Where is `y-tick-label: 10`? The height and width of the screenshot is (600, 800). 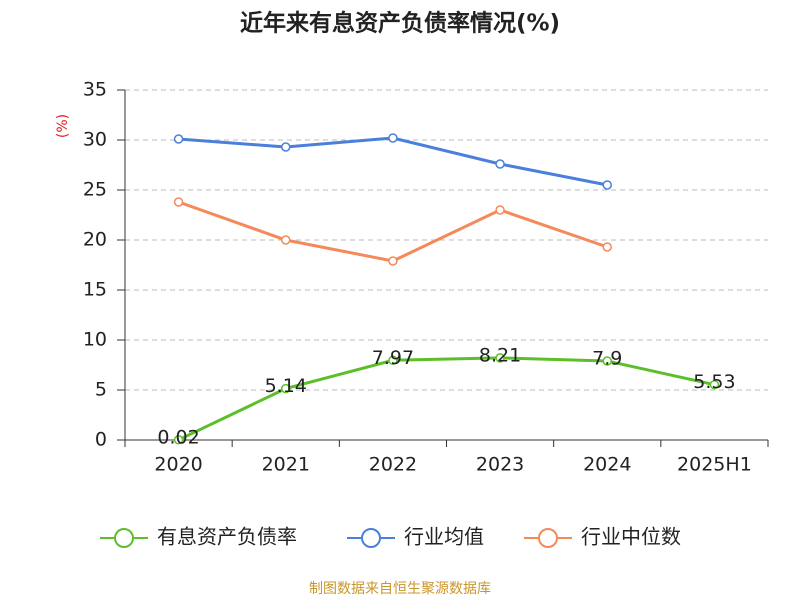 y-tick-label: 10 is located at coordinates (95, 340).